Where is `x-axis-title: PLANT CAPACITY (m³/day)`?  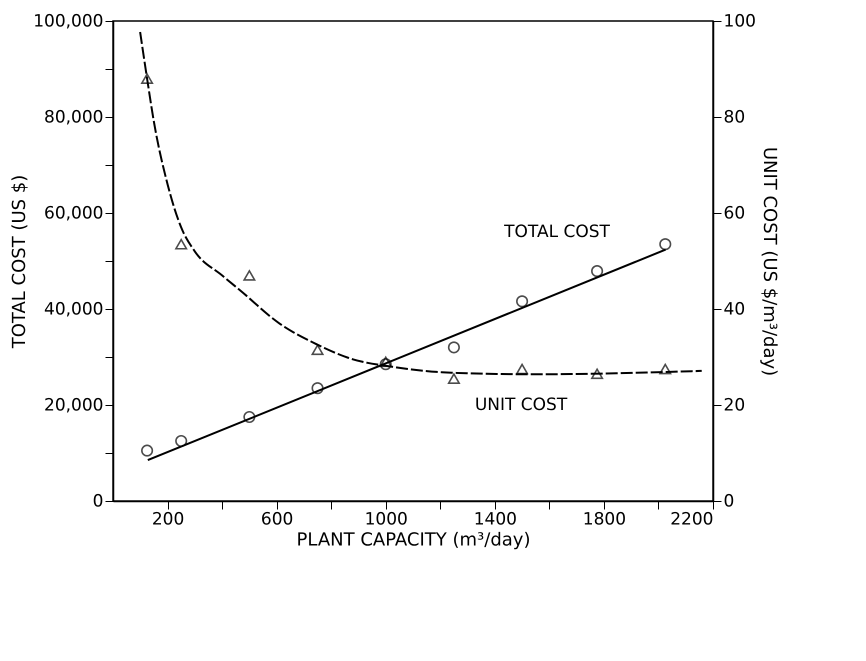 x-axis-title: PLANT CAPACITY (m³/day) is located at coordinates (413, 540).